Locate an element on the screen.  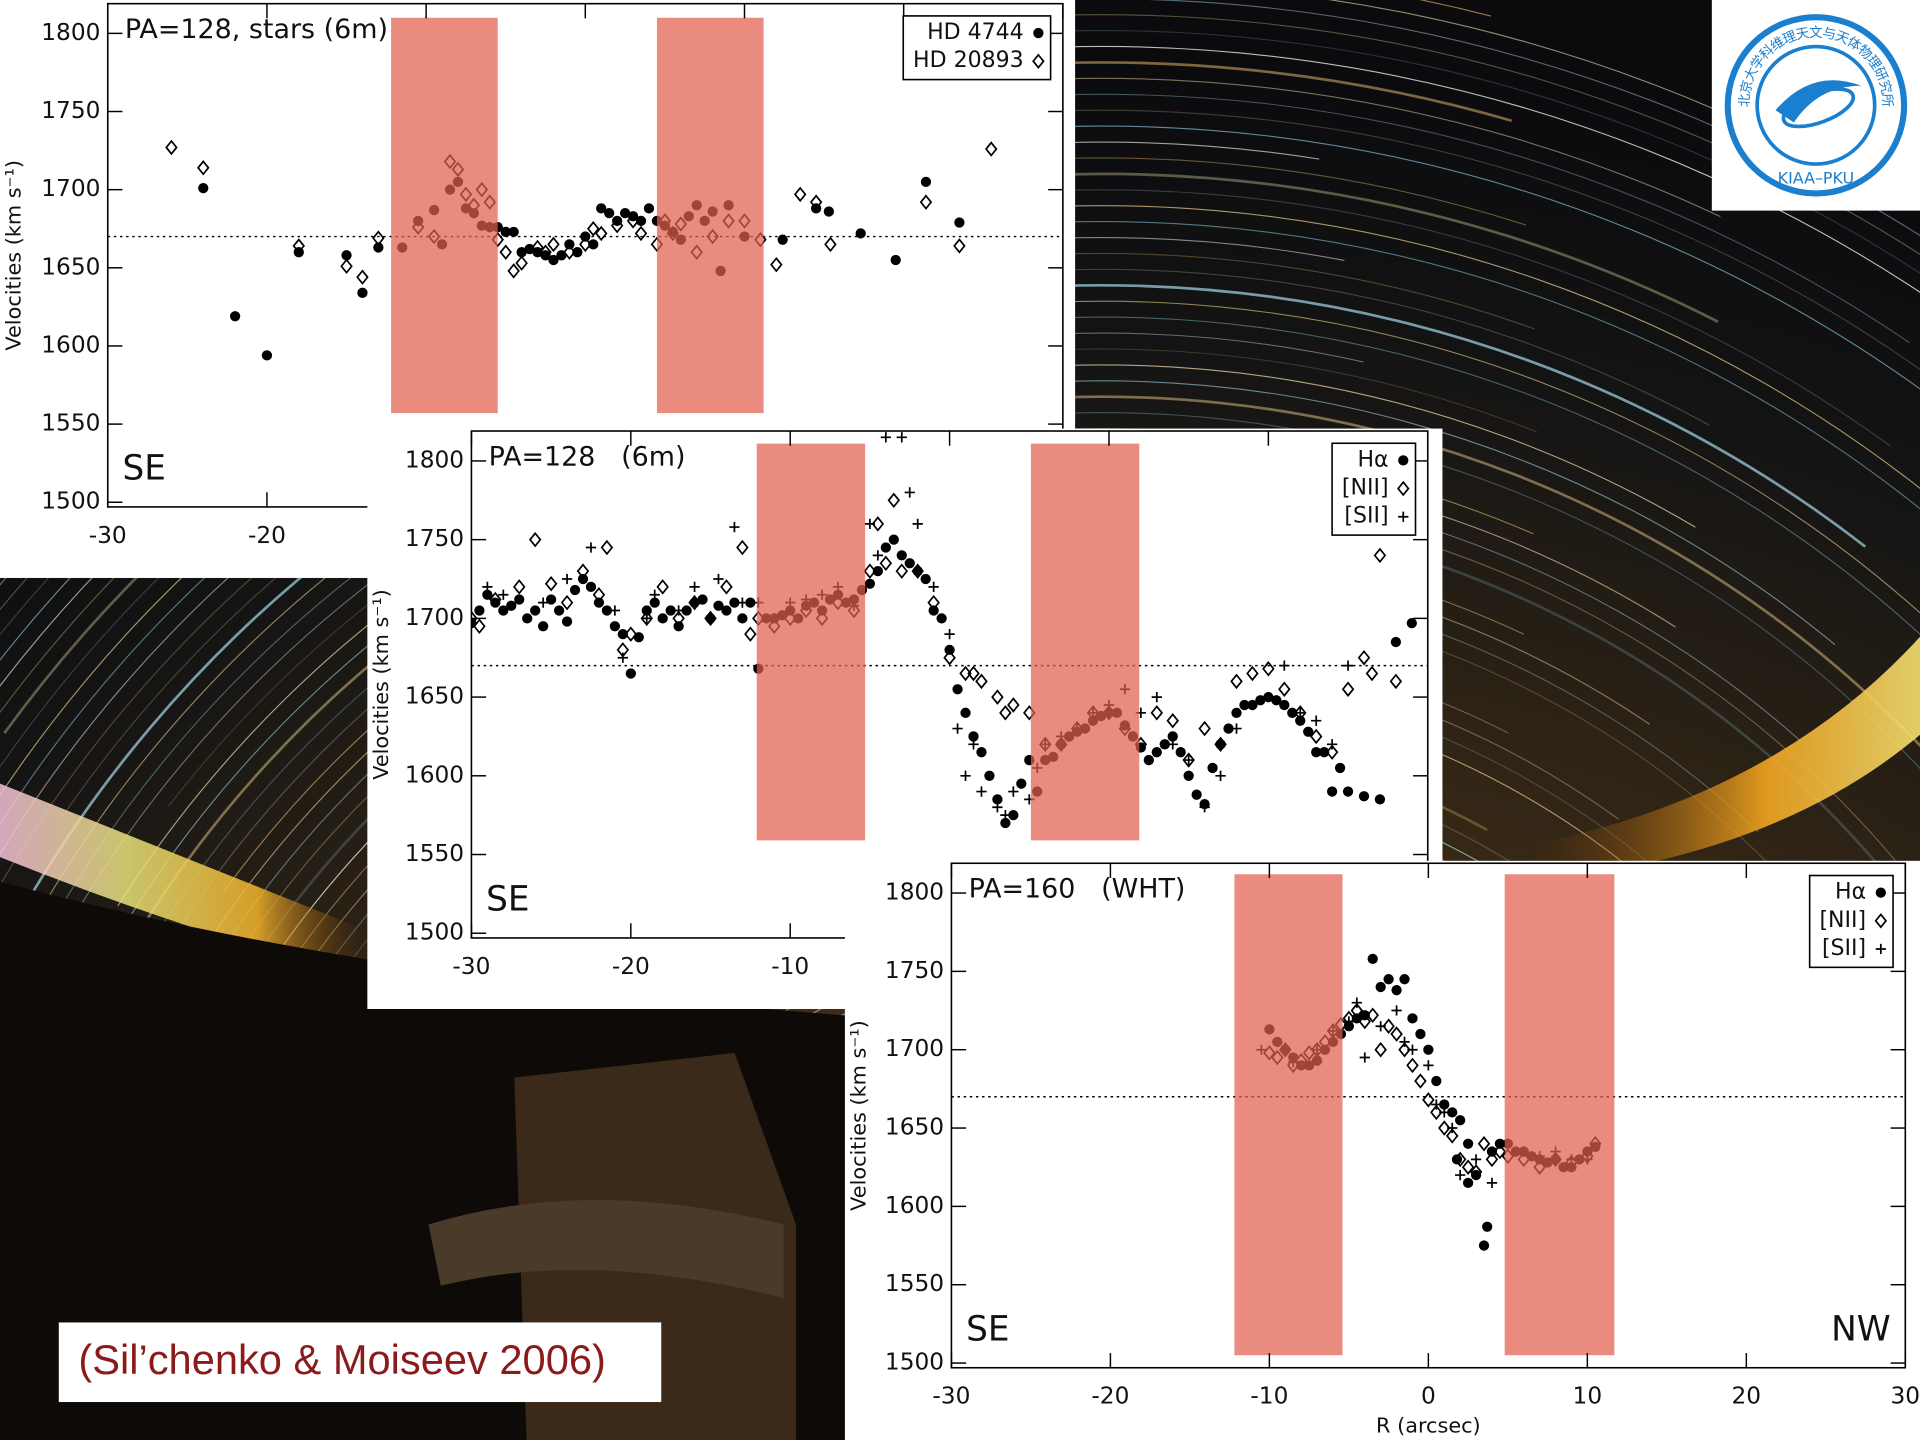
x-tick-label: -30 is located at coordinates (951, 1396).